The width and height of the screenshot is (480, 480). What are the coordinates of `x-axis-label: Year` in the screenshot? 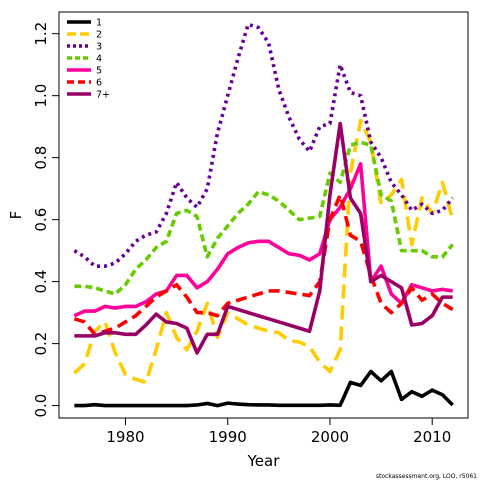 It's located at (264, 461).